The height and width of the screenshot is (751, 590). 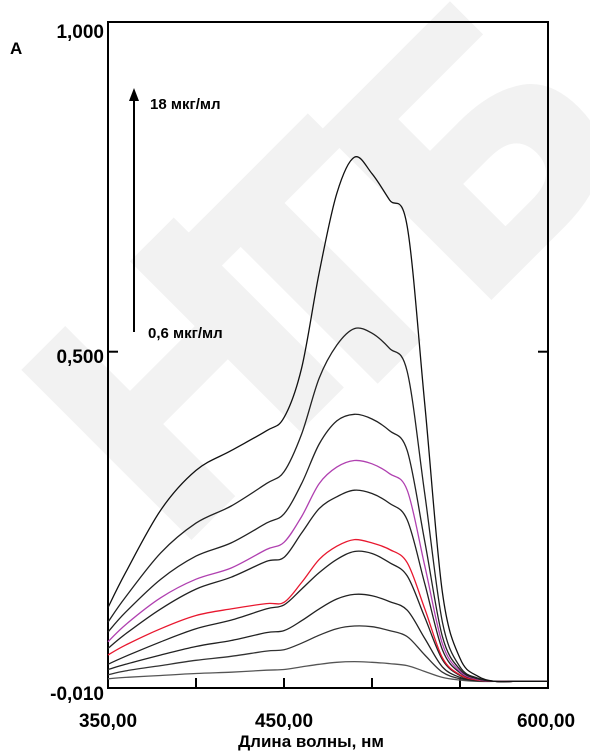 What do you see at coordinates (185, 104) in the screenshot?
I see `annotation-high-concentration: 18 мкг/мл` at bounding box center [185, 104].